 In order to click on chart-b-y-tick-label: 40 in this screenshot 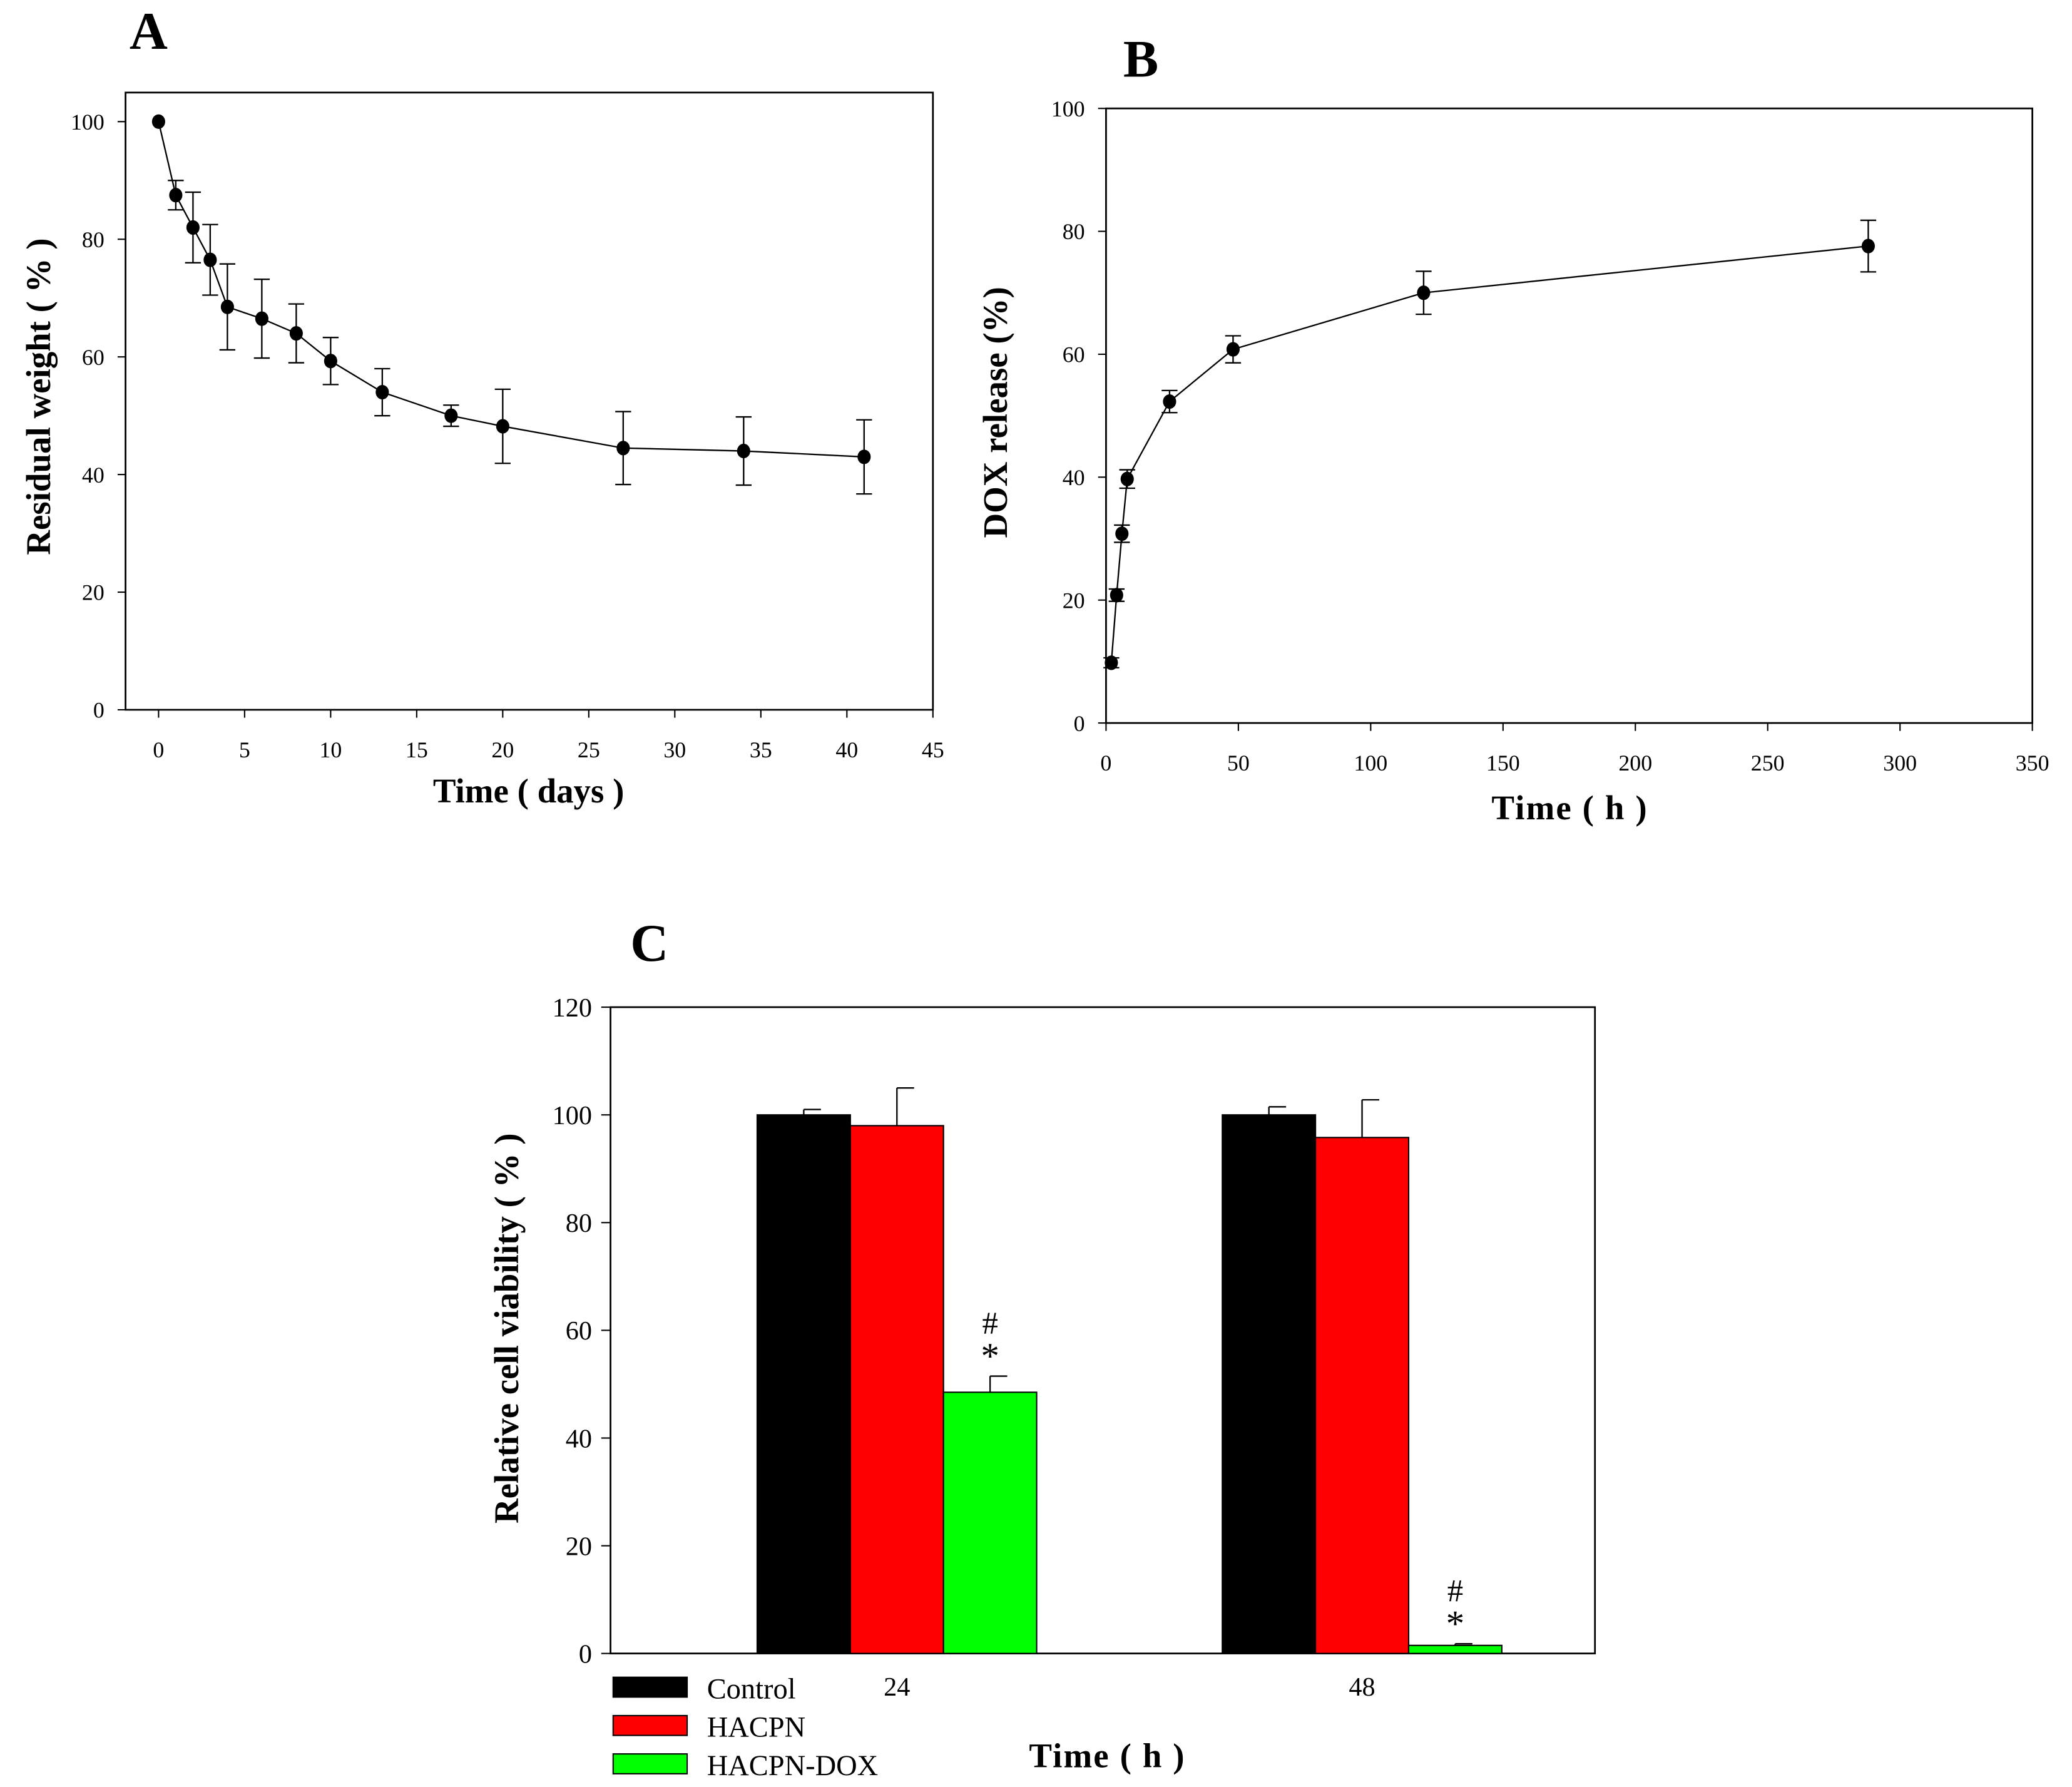, I will do `click(1074, 477)`.